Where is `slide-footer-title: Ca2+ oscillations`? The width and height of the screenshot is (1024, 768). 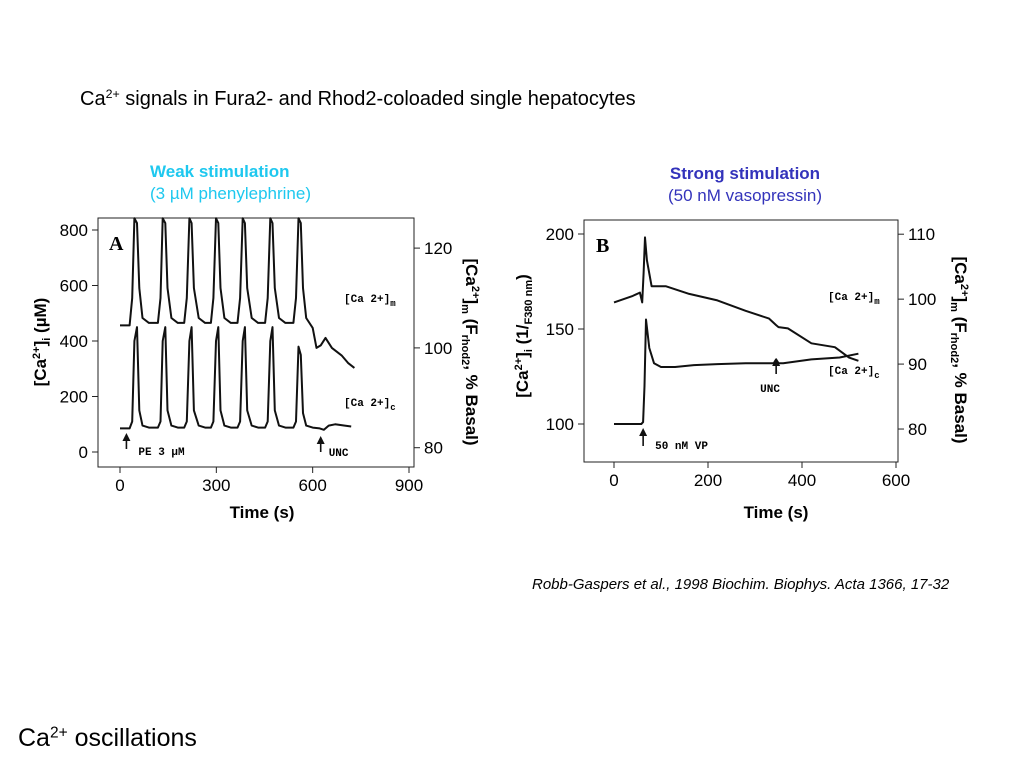 slide-footer-title: Ca2+ oscillations is located at coordinates (107, 738).